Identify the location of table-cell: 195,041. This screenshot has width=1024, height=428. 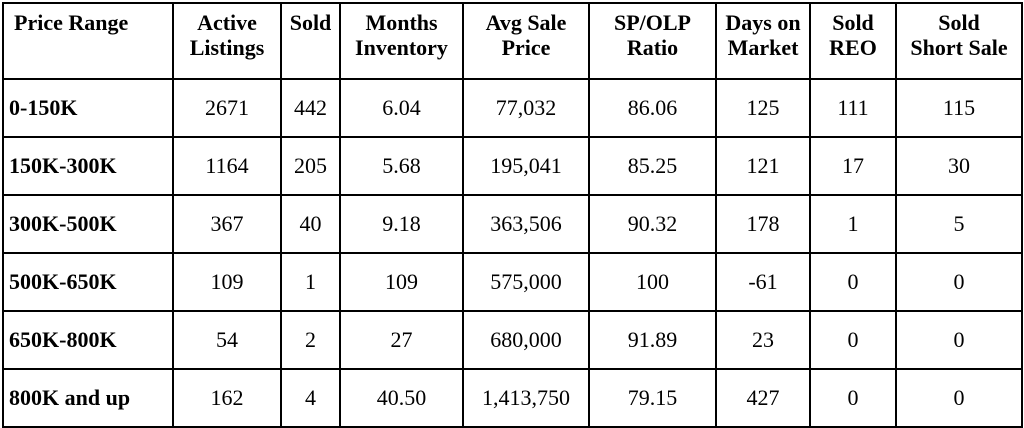
(526, 166).